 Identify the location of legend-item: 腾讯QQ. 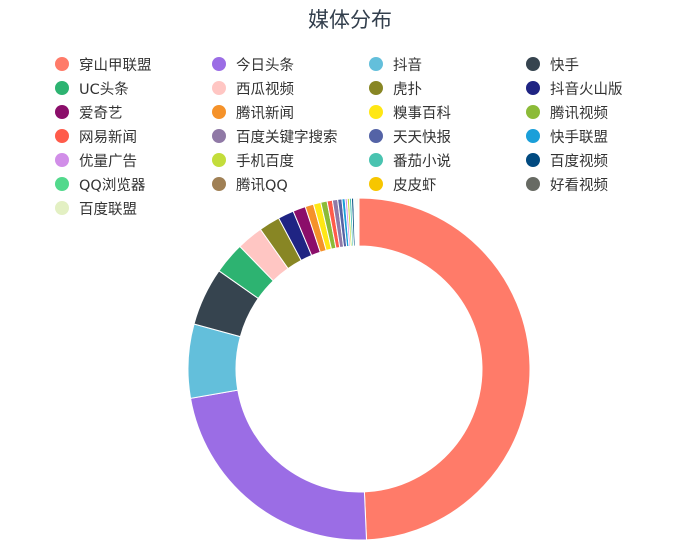
(250, 184).